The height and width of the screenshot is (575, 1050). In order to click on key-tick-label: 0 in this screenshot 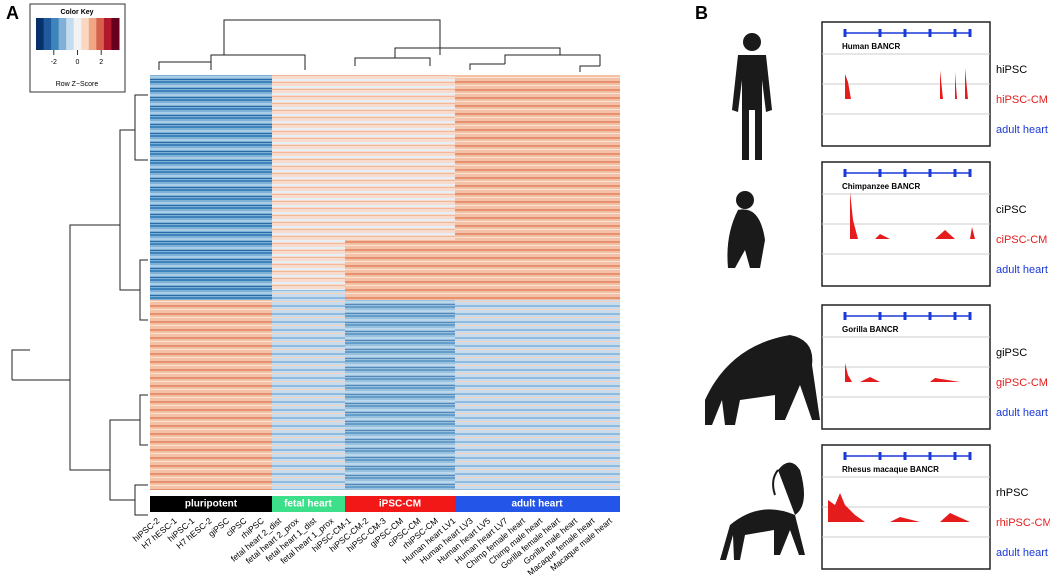, I will do `click(78, 62)`.